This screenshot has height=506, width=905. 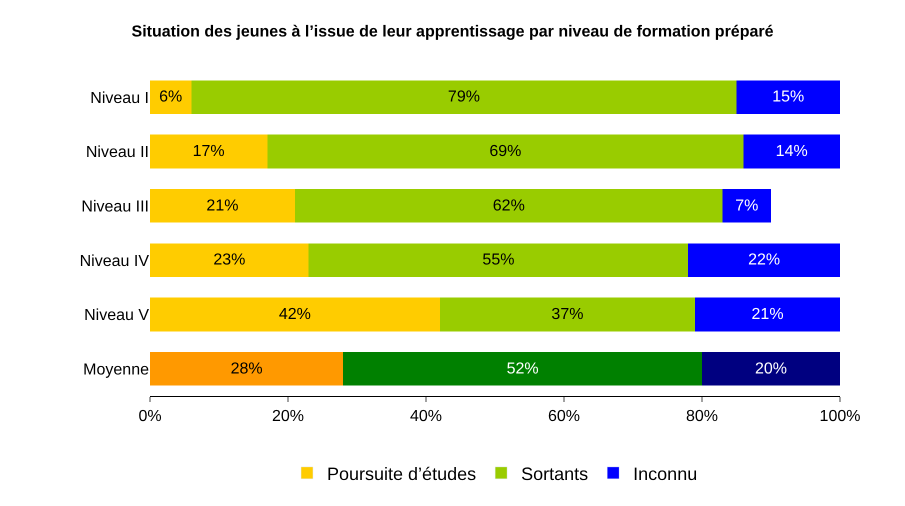 I want to click on data-label: 42%, so click(x=294, y=314).